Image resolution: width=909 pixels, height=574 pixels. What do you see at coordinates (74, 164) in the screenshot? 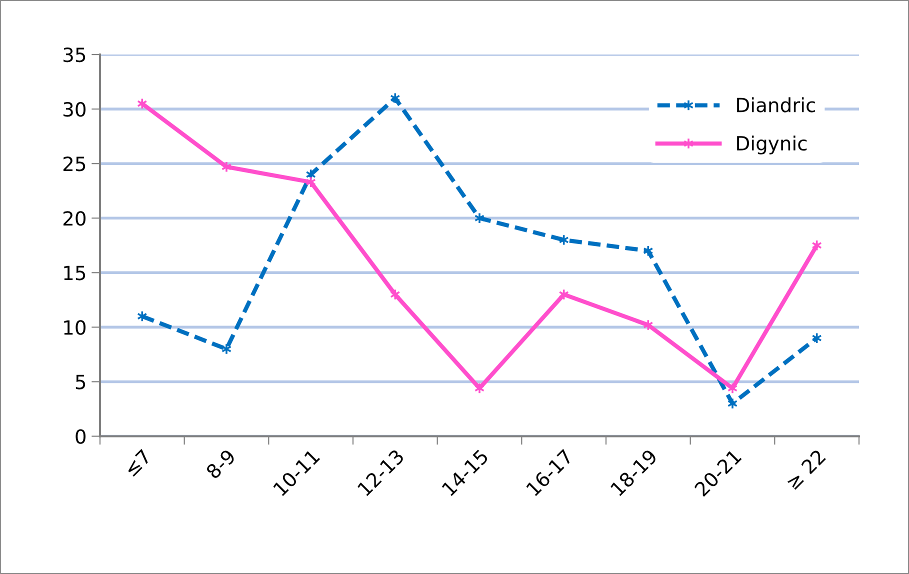
I see `y-tick-label: 25` at bounding box center [74, 164].